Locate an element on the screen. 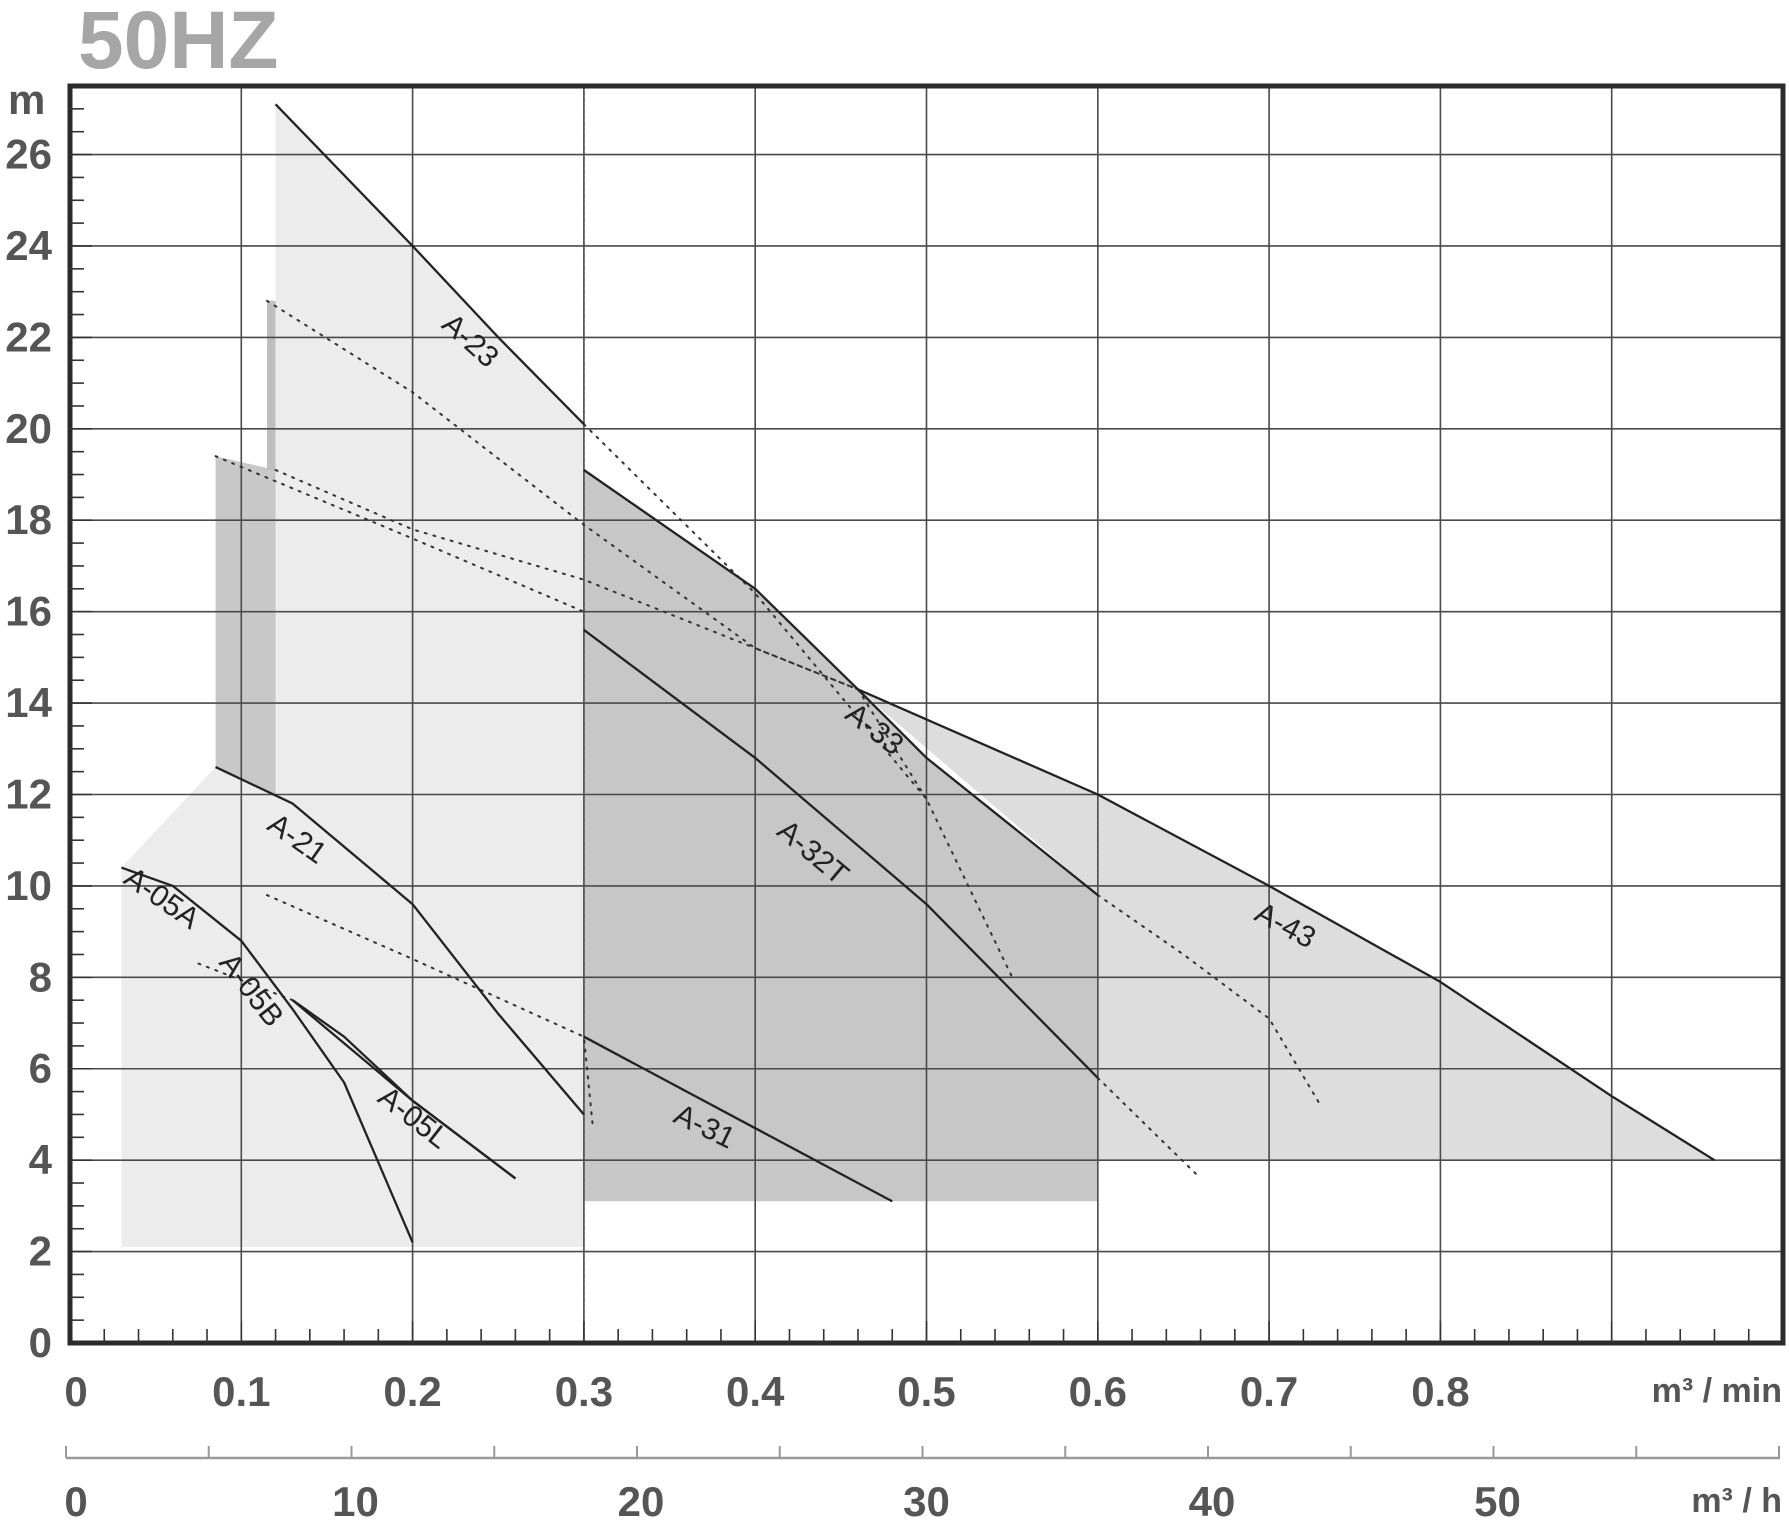 The width and height of the screenshot is (1789, 1520). y-tick-label: 26 is located at coordinates (28, 154).